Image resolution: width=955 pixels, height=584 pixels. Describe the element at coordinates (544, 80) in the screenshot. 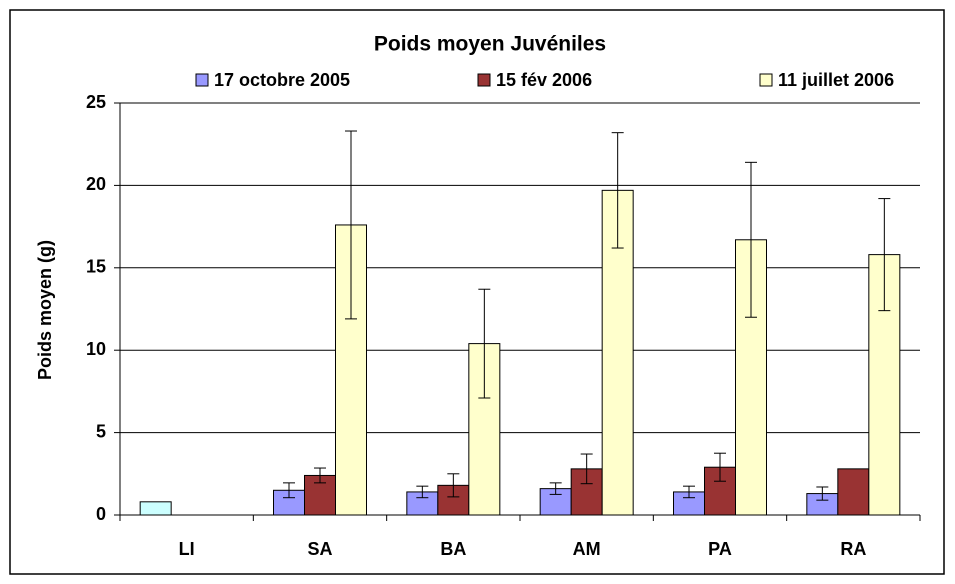

I see `legend-label: 15 fév 2006` at that location.